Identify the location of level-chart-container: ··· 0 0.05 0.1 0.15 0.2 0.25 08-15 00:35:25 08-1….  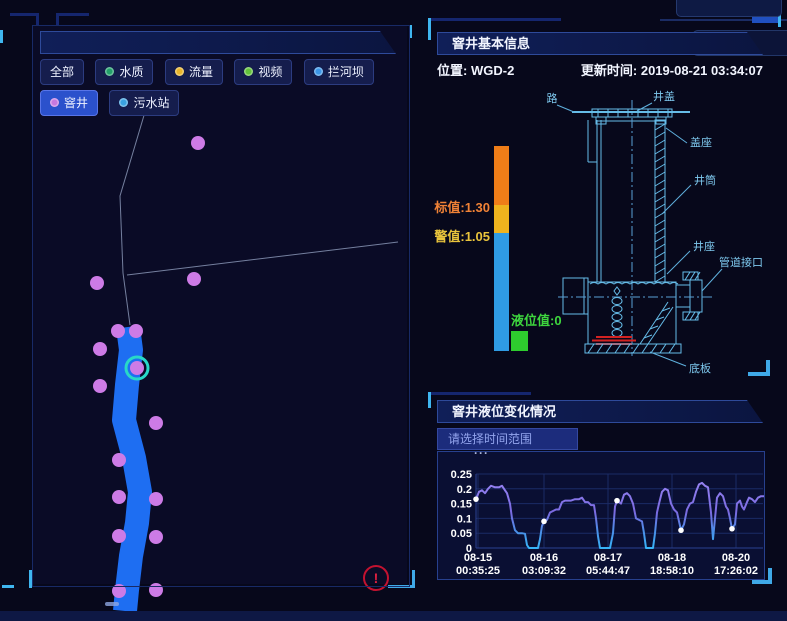
(601, 513).